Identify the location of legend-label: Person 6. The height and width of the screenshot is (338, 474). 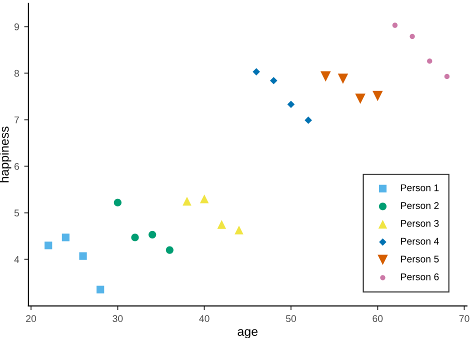
(420, 276).